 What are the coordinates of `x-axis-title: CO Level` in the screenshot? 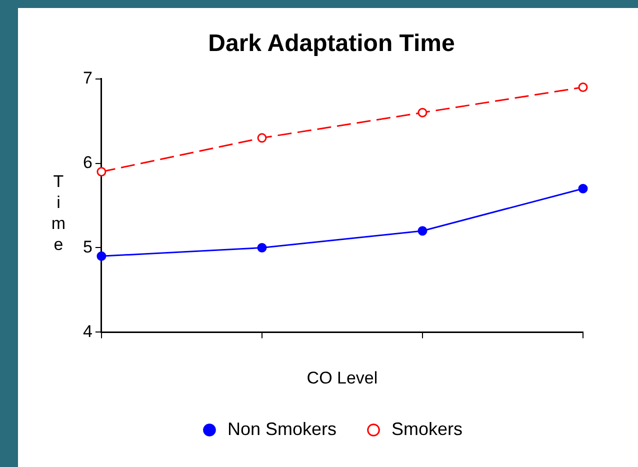 It's located at (342, 378).